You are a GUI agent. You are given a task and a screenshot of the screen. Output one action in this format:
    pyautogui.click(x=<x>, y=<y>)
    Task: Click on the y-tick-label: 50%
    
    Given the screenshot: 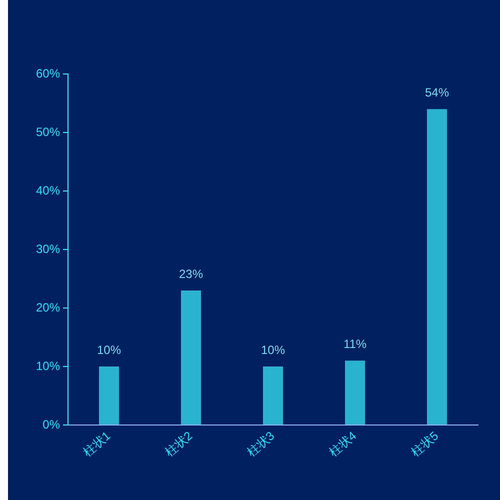 What is the action you would take?
    pyautogui.click(x=48, y=131)
    